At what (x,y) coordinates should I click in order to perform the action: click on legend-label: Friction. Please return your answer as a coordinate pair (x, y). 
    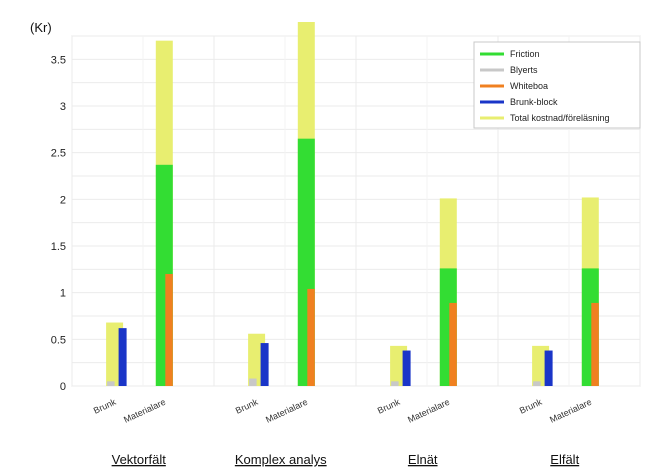
    Looking at the image, I should click on (525, 54).